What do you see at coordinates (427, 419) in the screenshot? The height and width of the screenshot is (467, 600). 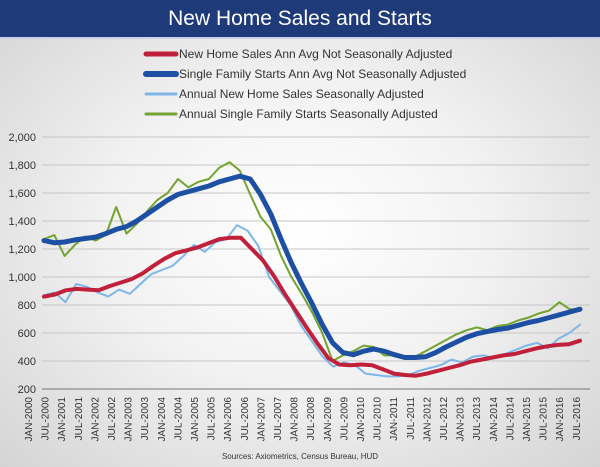 I see `x-tick-label: JAN-2012` at bounding box center [427, 419].